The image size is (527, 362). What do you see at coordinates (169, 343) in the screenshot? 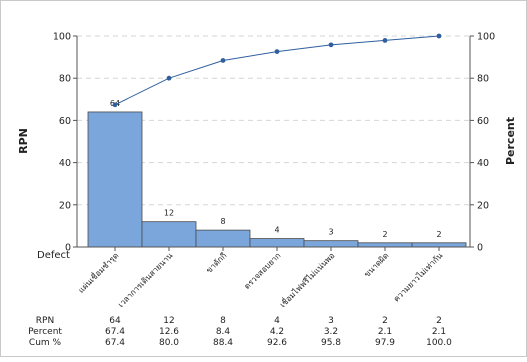
I see `table-cell: 80.0` at bounding box center [169, 343].